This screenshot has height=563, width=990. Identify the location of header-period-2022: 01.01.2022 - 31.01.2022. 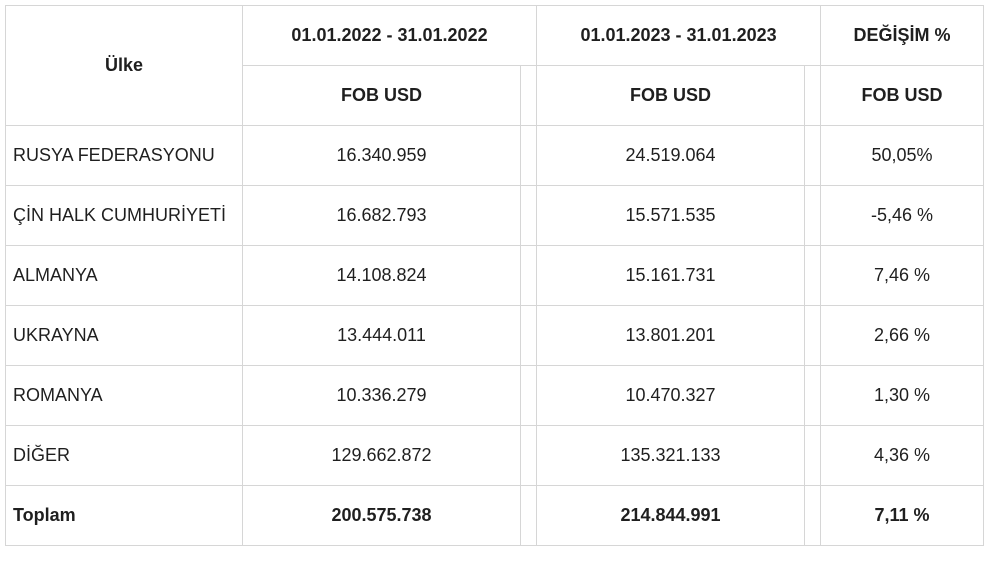
(389, 35).